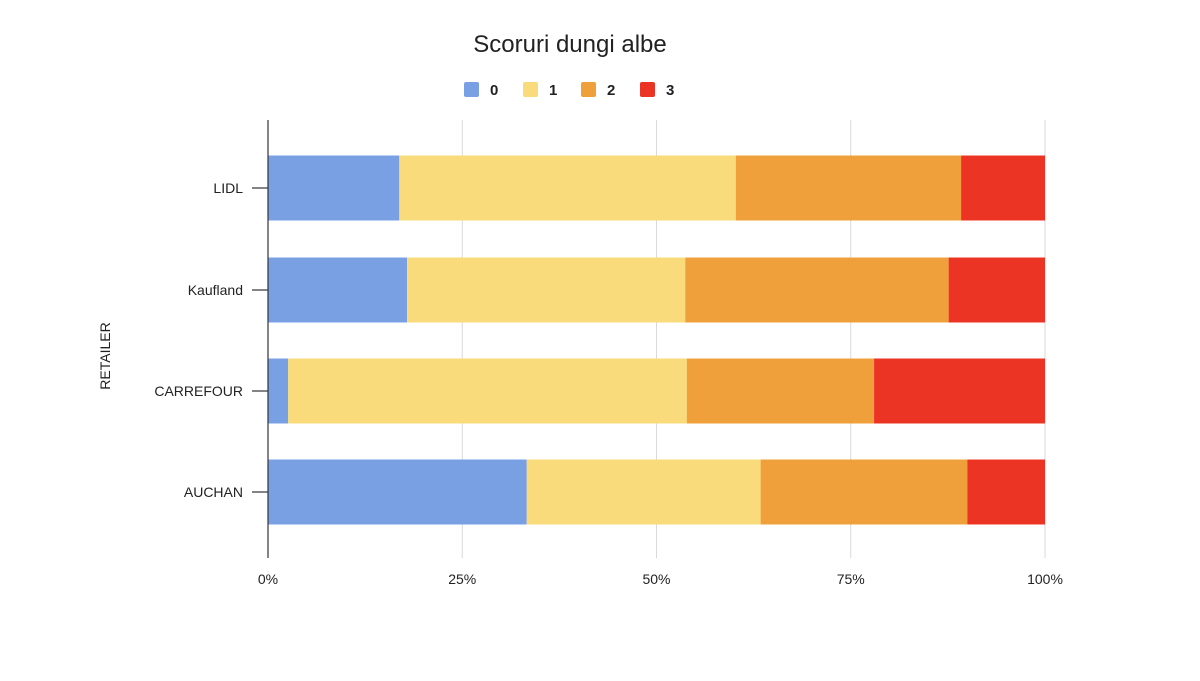 This screenshot has width=1200, height=681. I want to click on chart-title: Scoruri dungi albe, so click(569, 44).